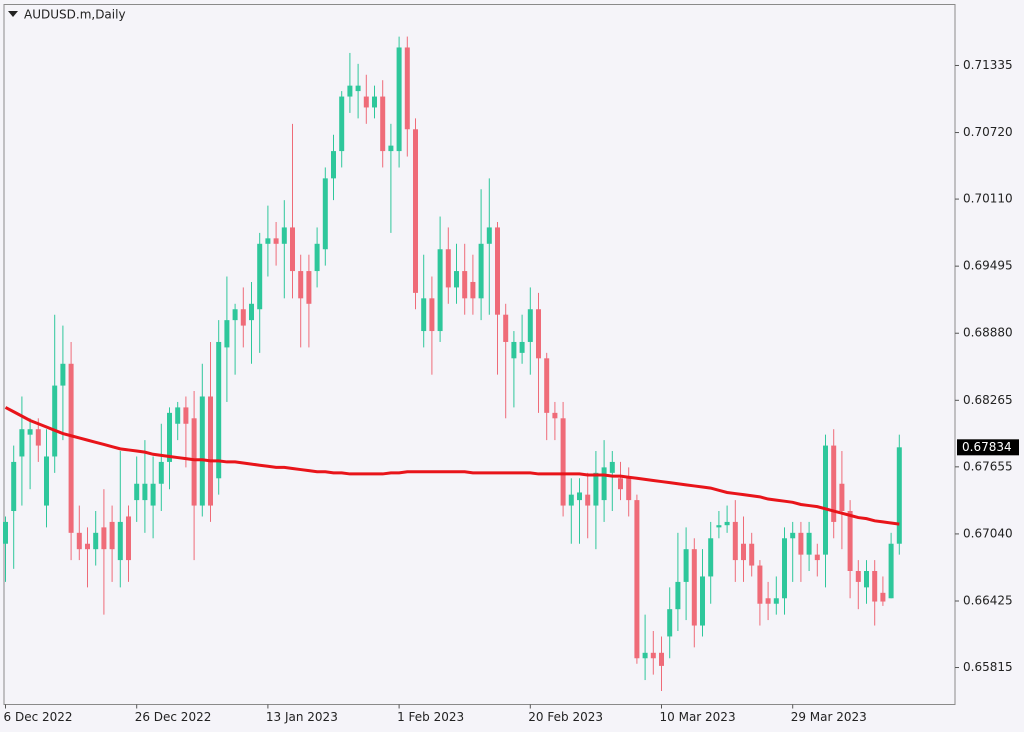 This screenshot has width=1024, height=732. I want to click on moving-average, so click(452, 466).